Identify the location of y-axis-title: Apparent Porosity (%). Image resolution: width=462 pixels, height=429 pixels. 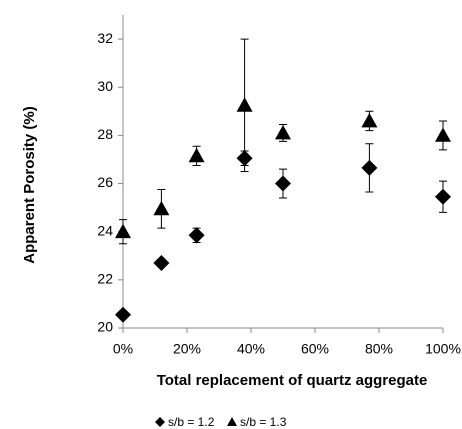
(29, 185).